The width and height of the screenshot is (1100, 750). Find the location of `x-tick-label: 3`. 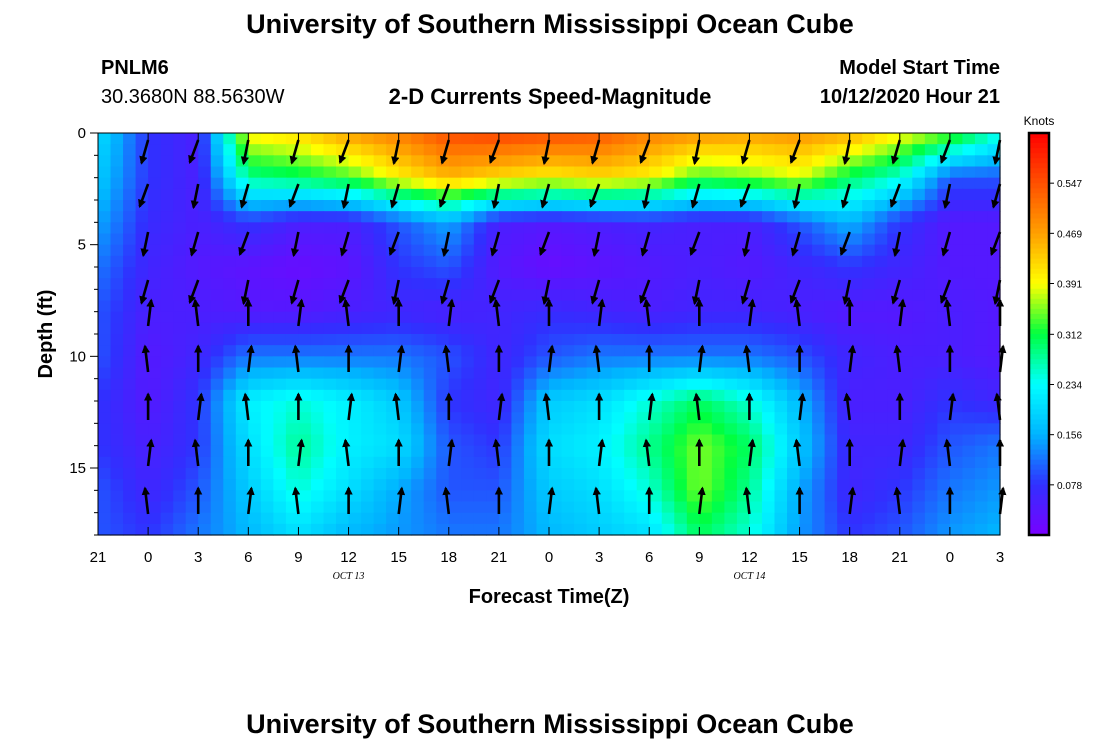

x-tick-label: 3 is located at coordinates (599, 557).